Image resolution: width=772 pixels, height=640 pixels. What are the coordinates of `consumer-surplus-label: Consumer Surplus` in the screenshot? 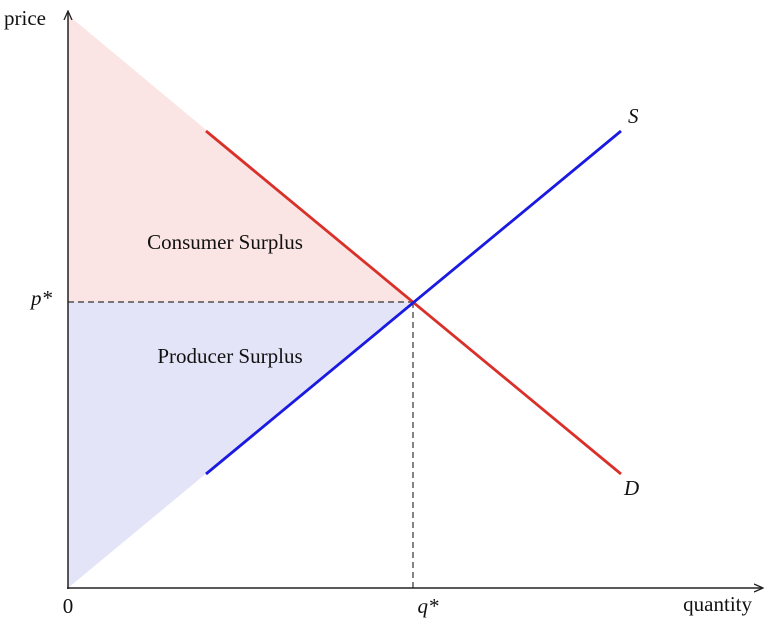 It's located at (225, 242).